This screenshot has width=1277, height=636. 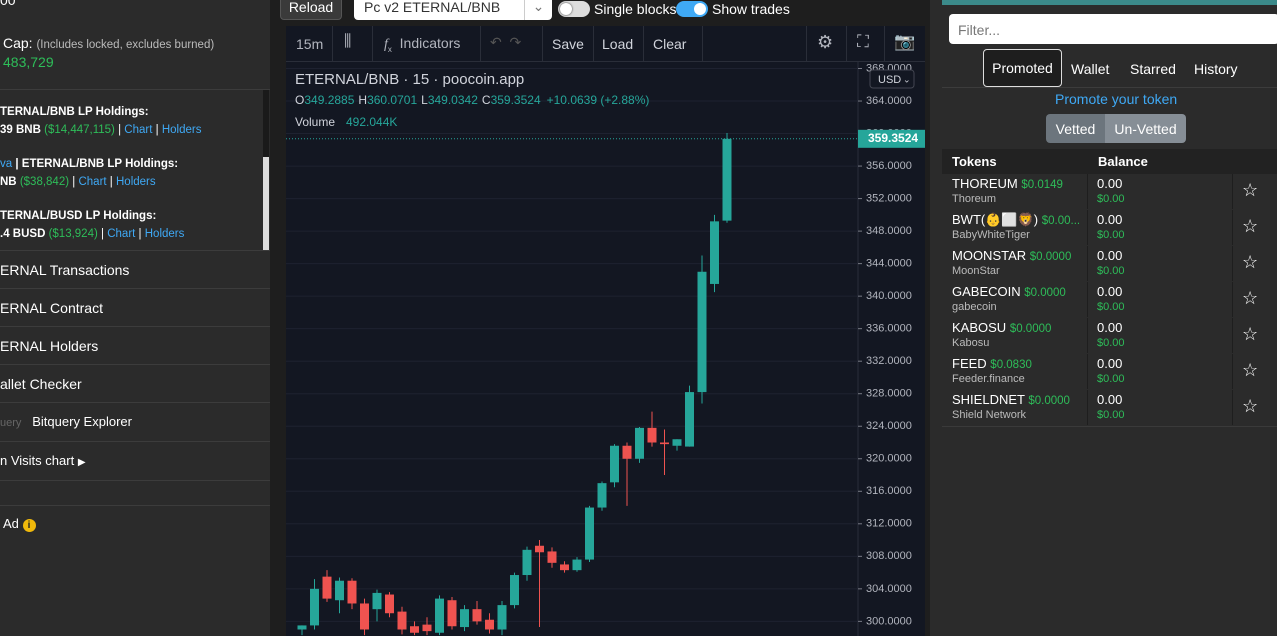 What do you see at coordinates (1018, 399) in the screenshot?
I see `token-name: SHIELDNET $0.0000` at bounding box center [1018, 399].